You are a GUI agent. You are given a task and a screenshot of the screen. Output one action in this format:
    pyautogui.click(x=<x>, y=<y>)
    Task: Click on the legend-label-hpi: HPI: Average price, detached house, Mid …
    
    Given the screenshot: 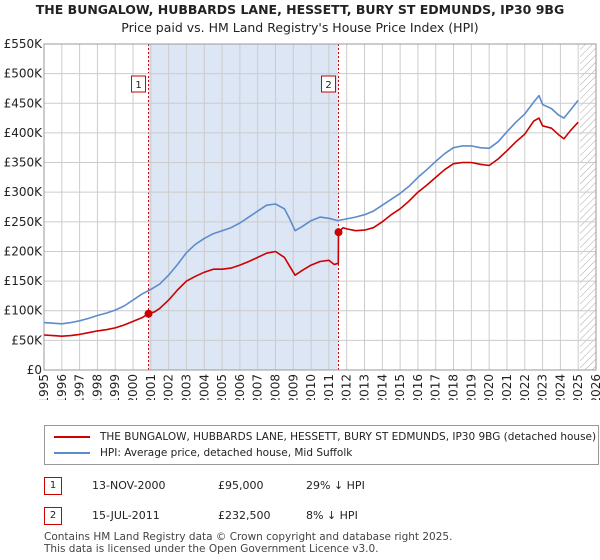 What is the action you would take?
    pyautogui.click(x=226, y=453)
    